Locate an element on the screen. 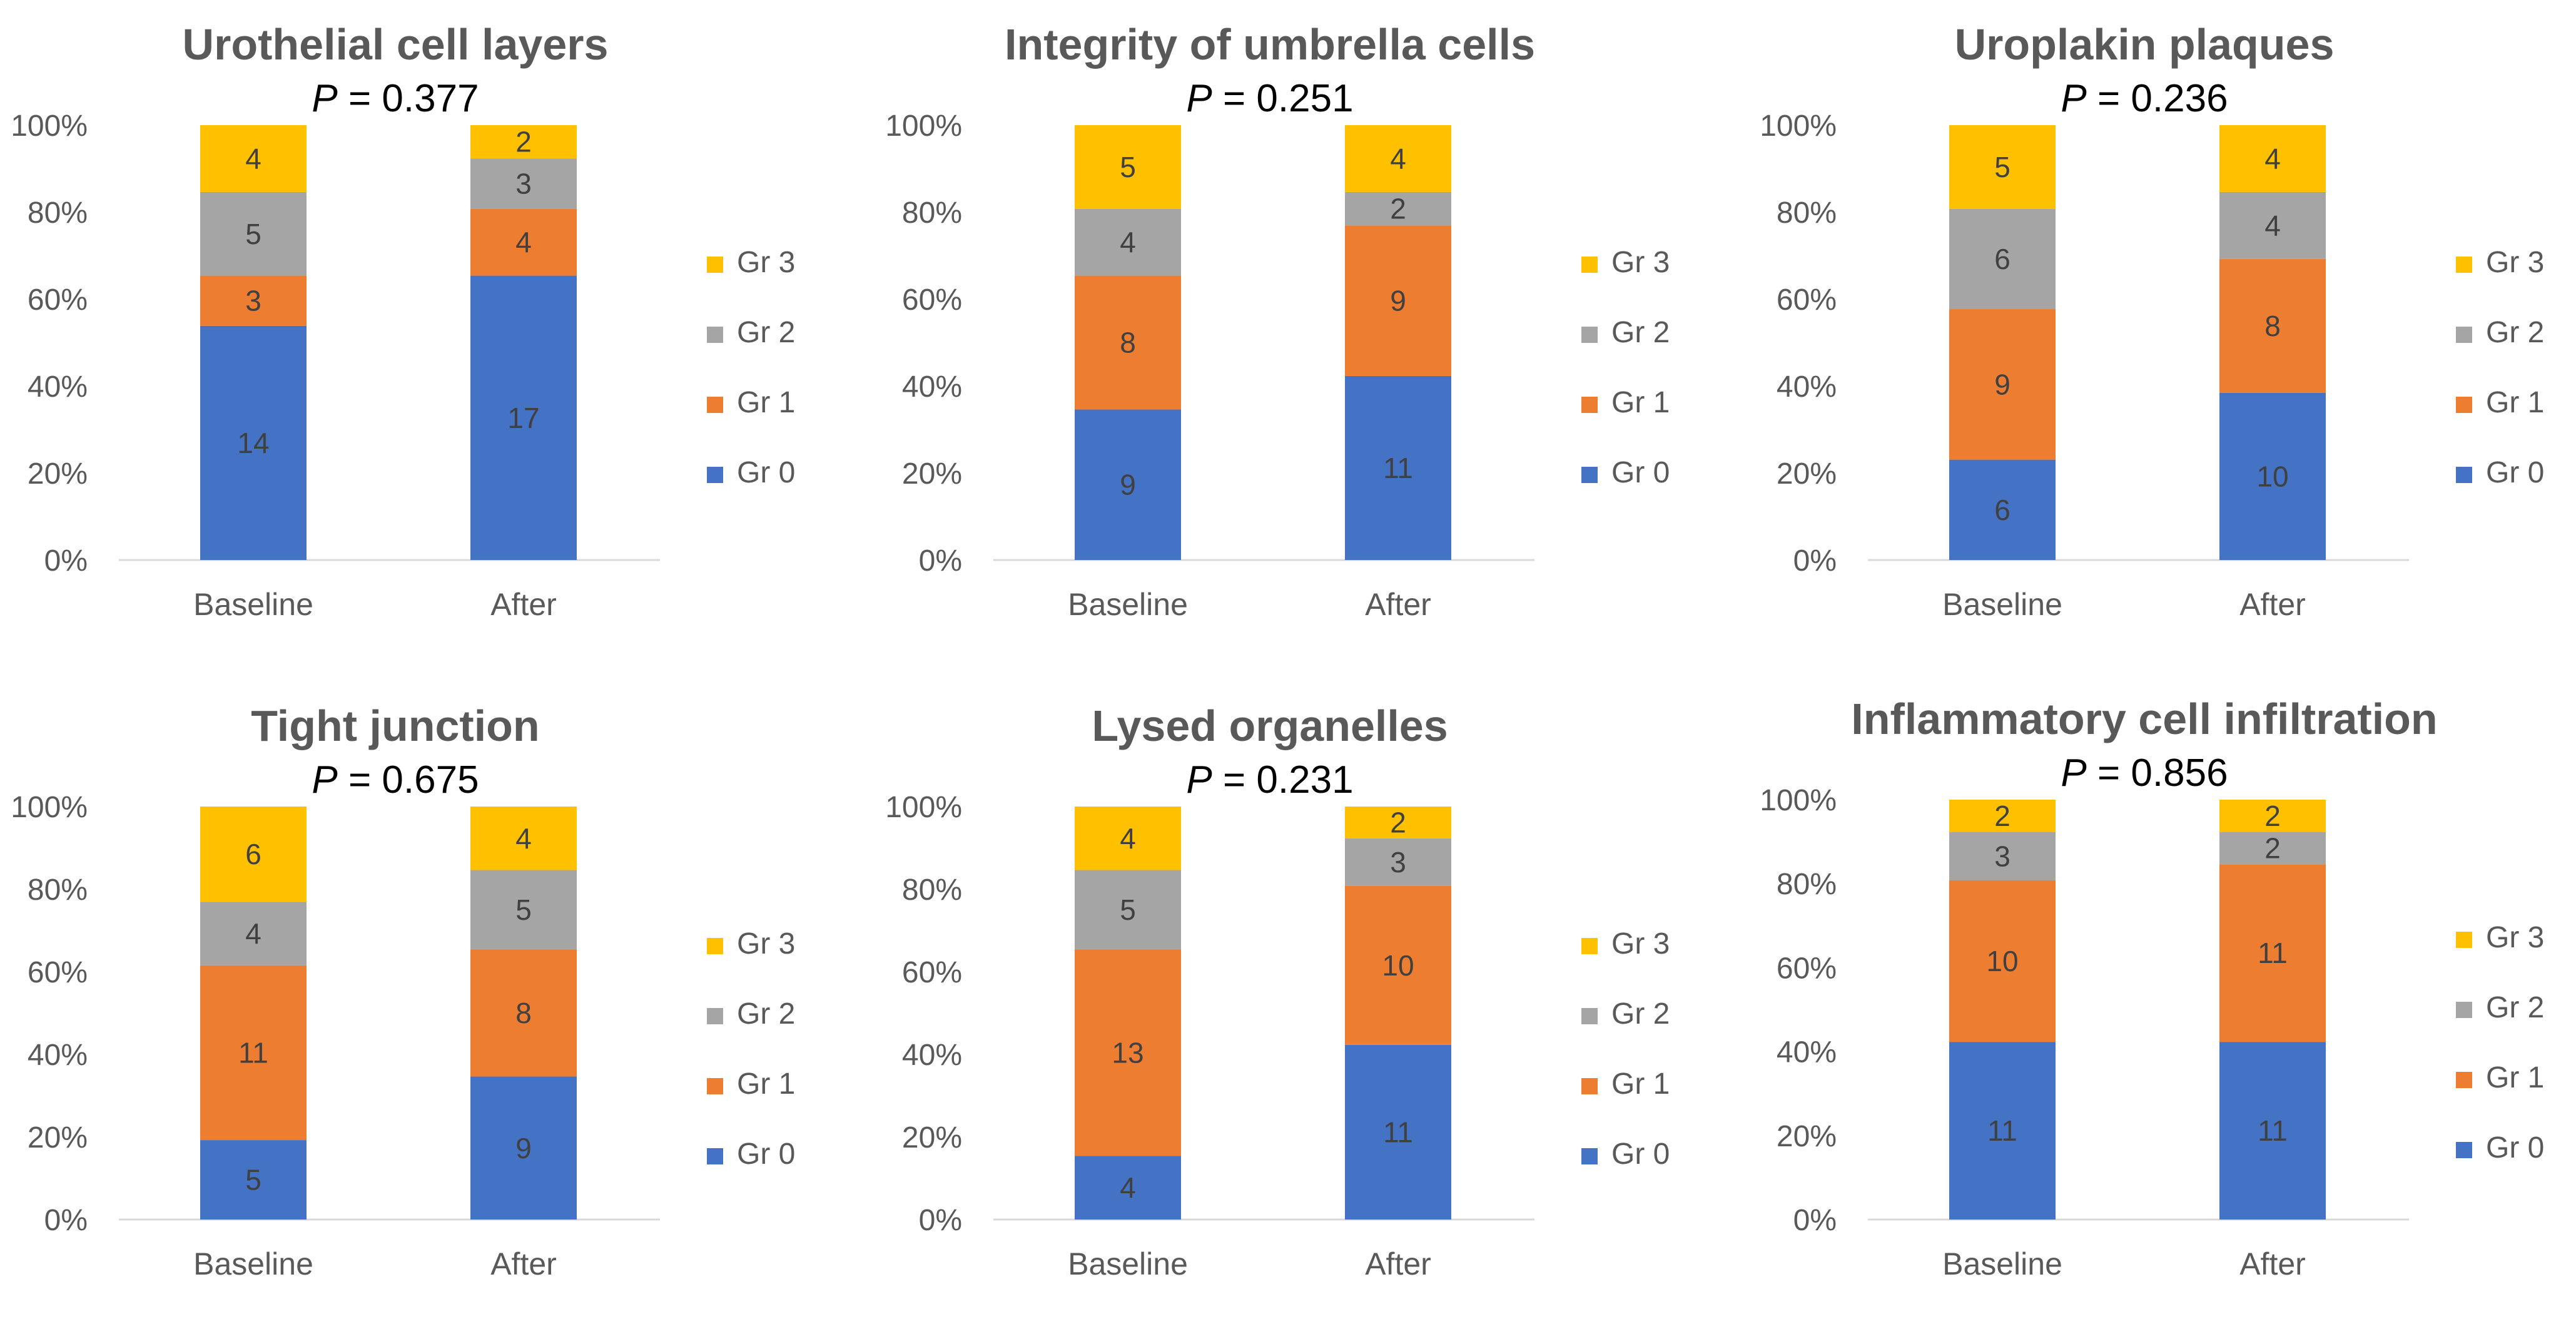 The height and width of the screenshot is (1319, 2576). p-value-label: P = 0.675 is located at coordinates (395, 780).